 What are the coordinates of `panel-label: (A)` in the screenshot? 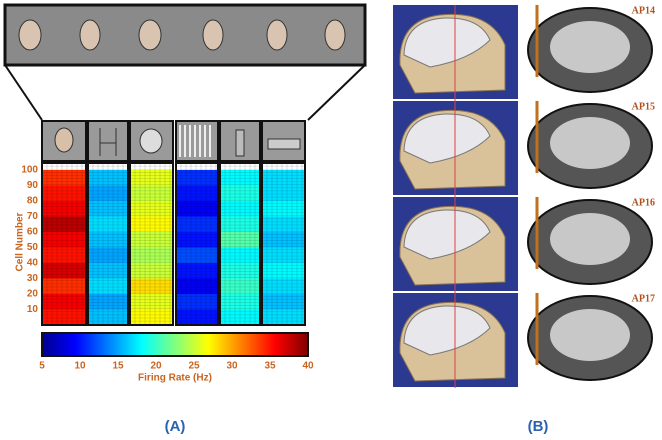 It's located at (175, 426).